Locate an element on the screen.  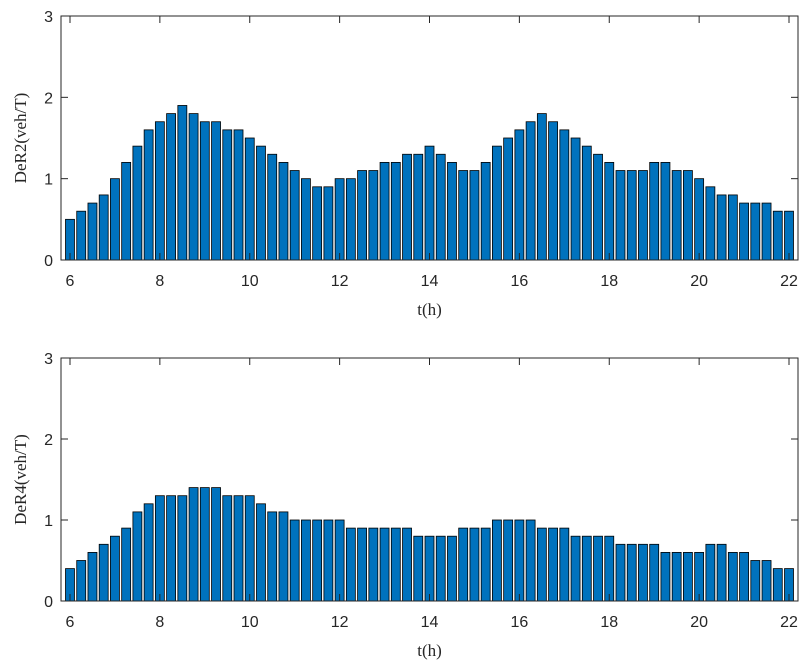
y-axis-label: DeR2(veh/T) is located at coordinates (20, 138).